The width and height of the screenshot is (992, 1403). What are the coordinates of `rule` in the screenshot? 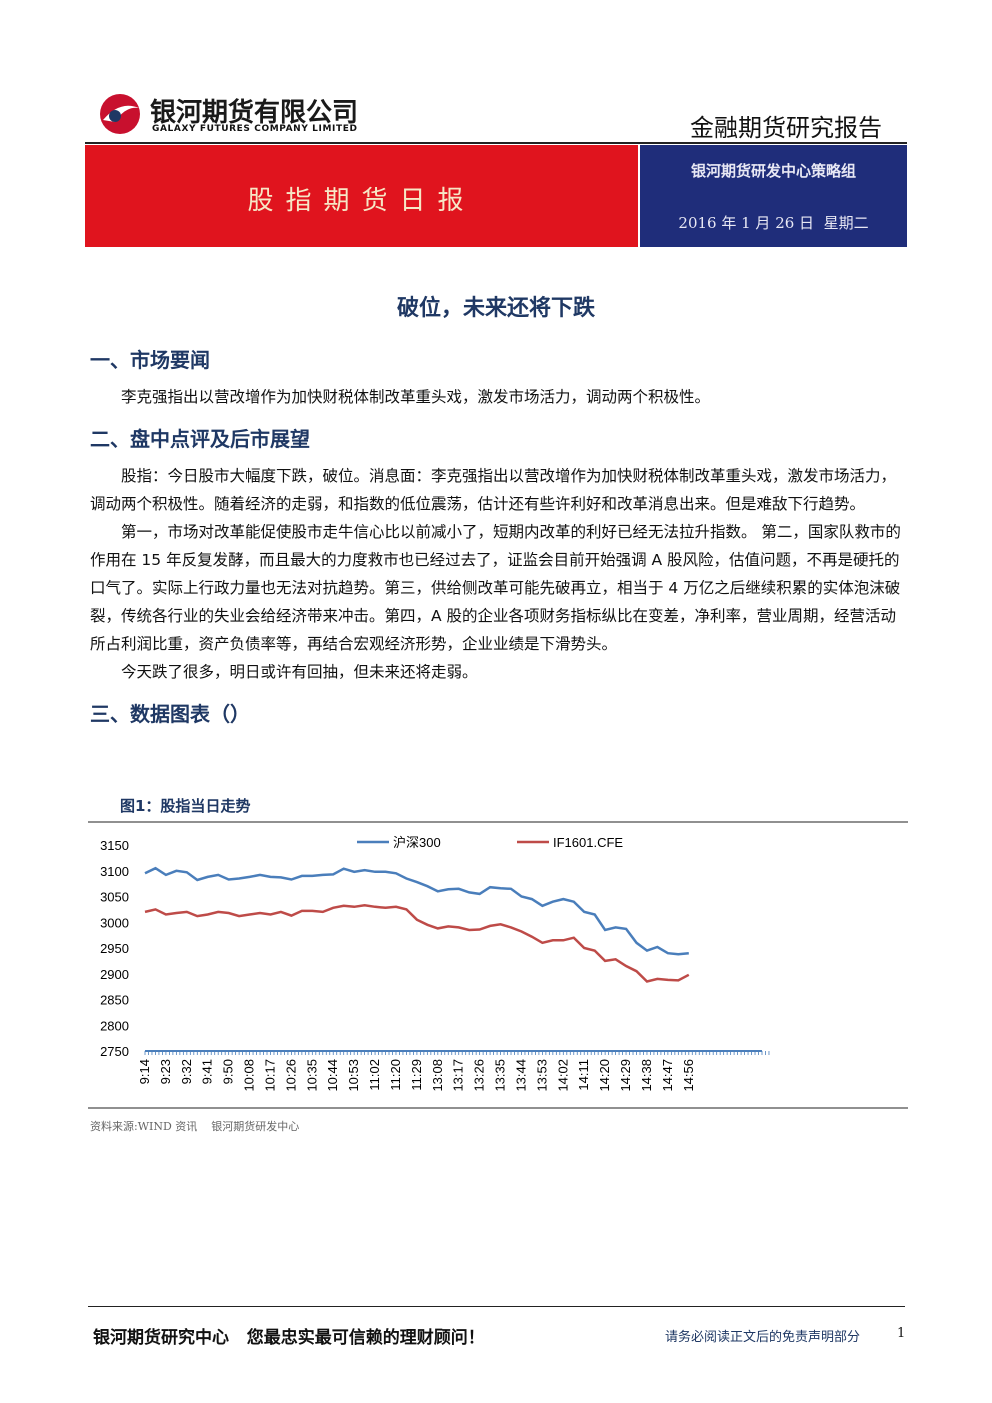 It's located at (496, 143).